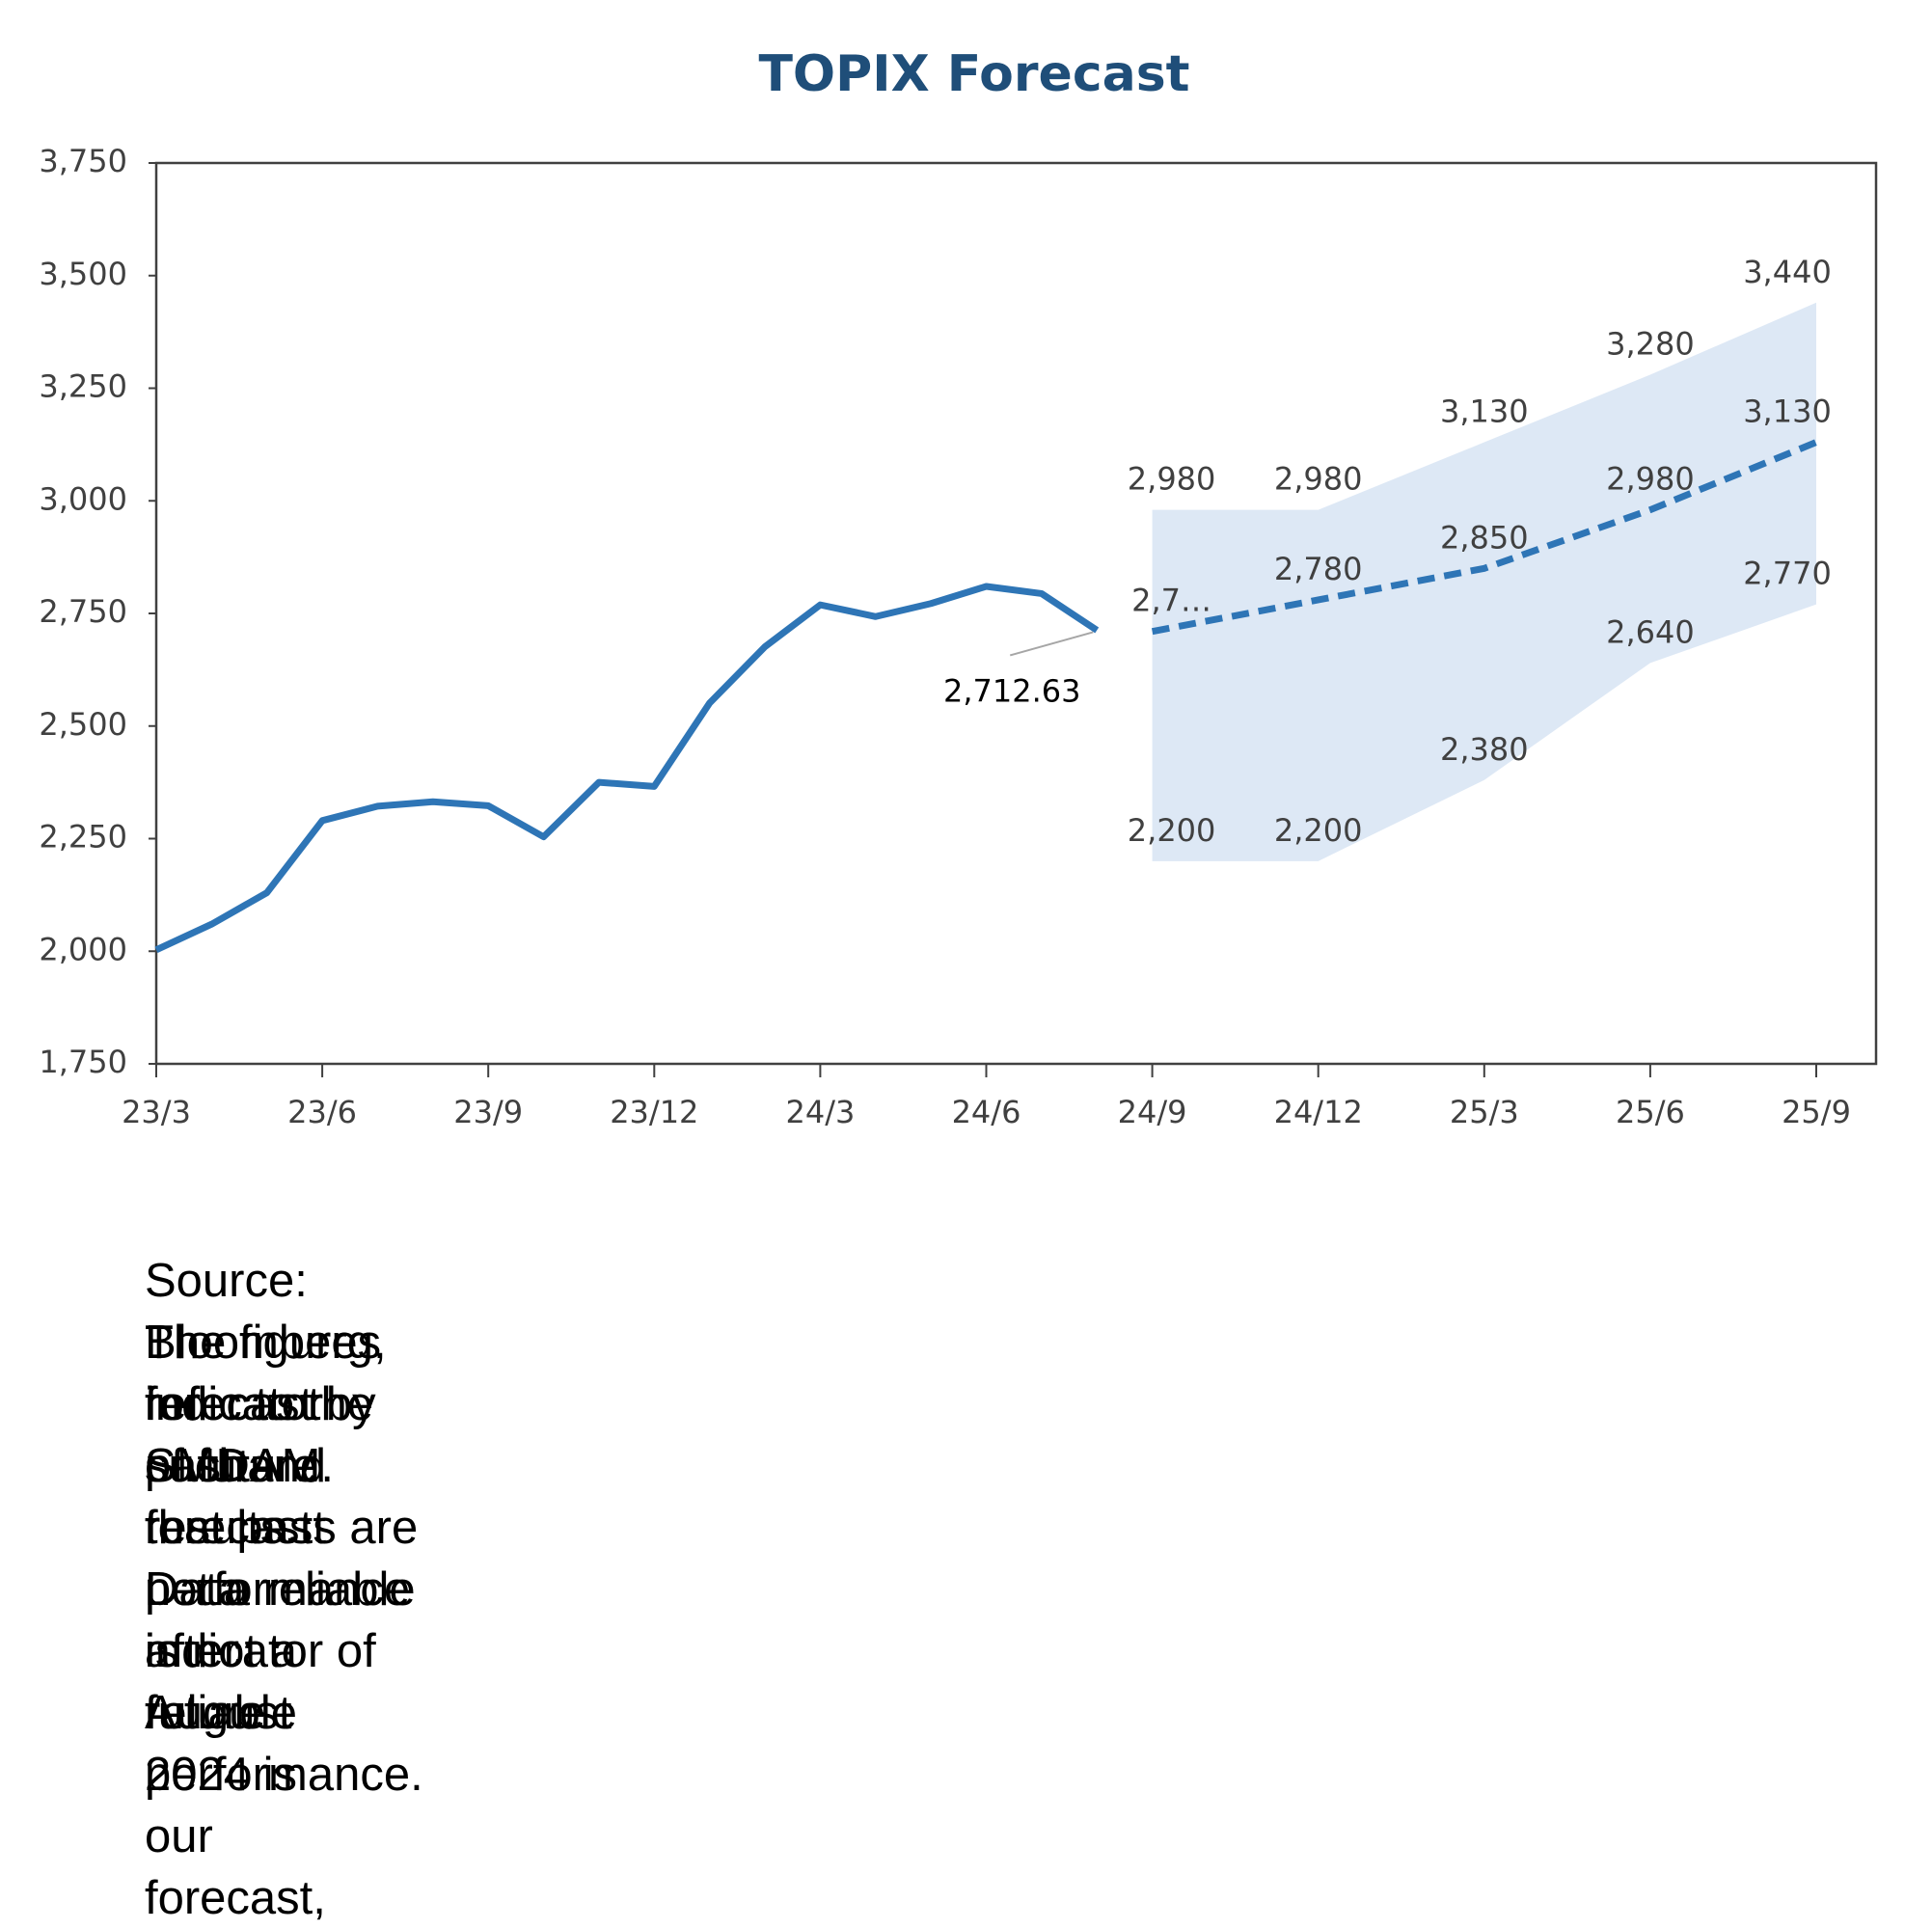 Image resolution: width=1932 pixels, height=1929 pixels. Describe the element at coordinates (83, 161) in the screenshot. I see `y-tick-label: 3,750` at that location.